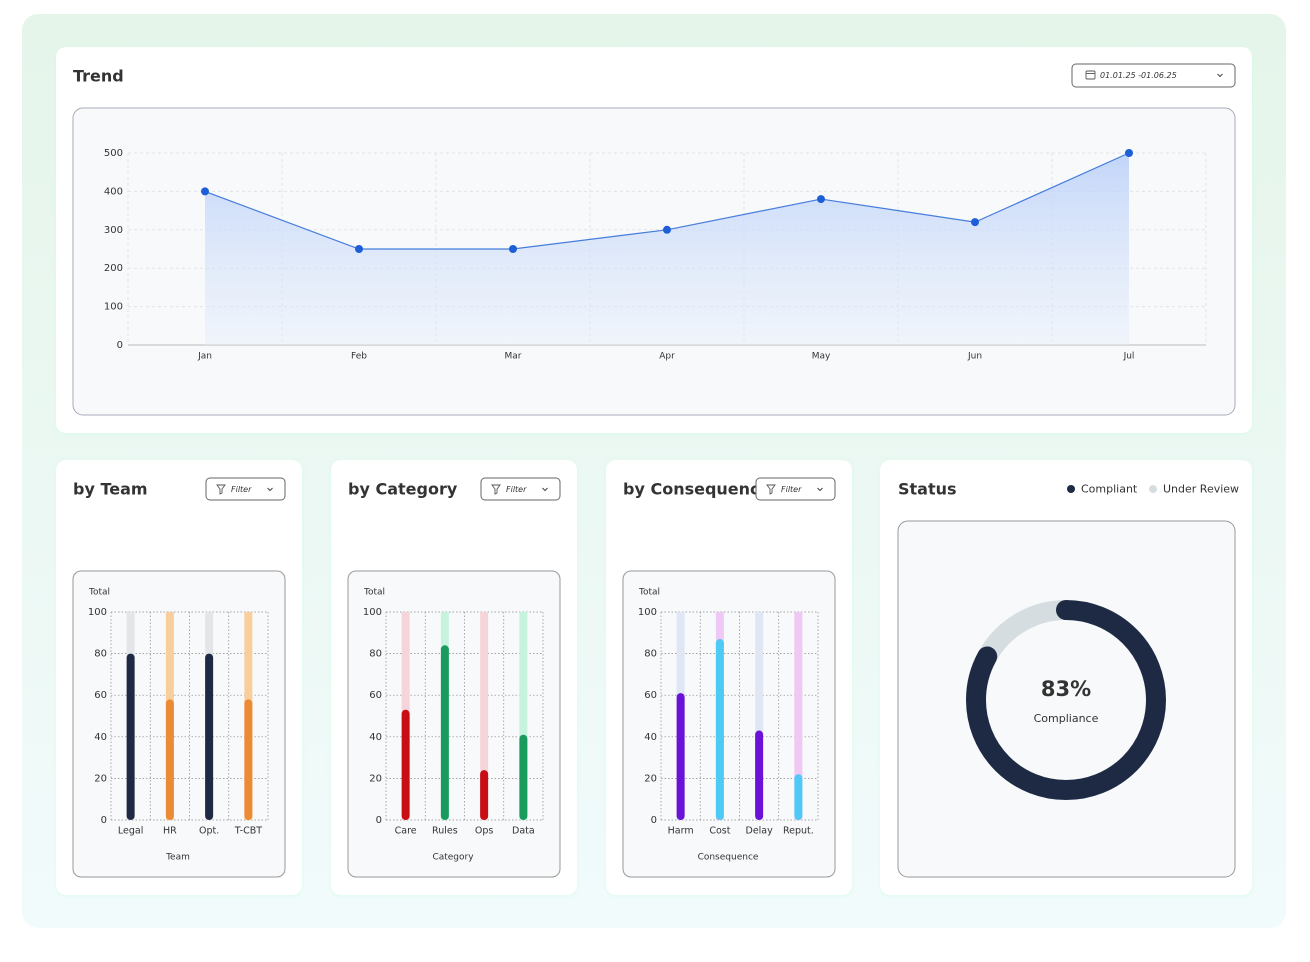 The width and height of the screenshot is (1310, 962). What do you see at coordinates (177, 858) in the screenshot?
I see `x-axis-label: Team` at bounding box center [177, 858].